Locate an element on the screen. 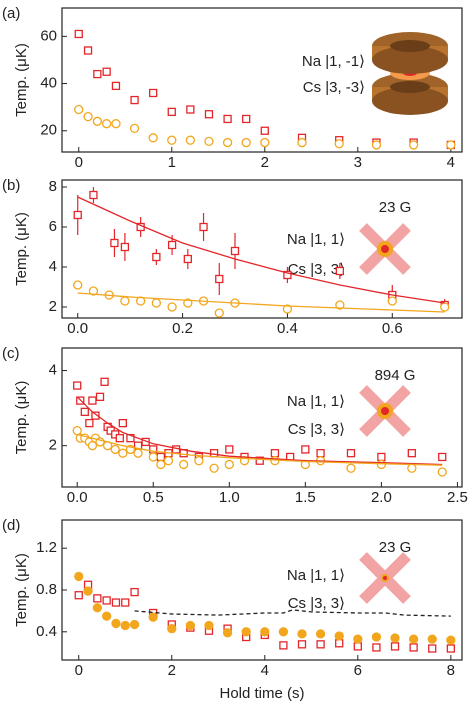 The image size is (468, 713). x-tick-label: 2 is located at coordinates (265, 162).